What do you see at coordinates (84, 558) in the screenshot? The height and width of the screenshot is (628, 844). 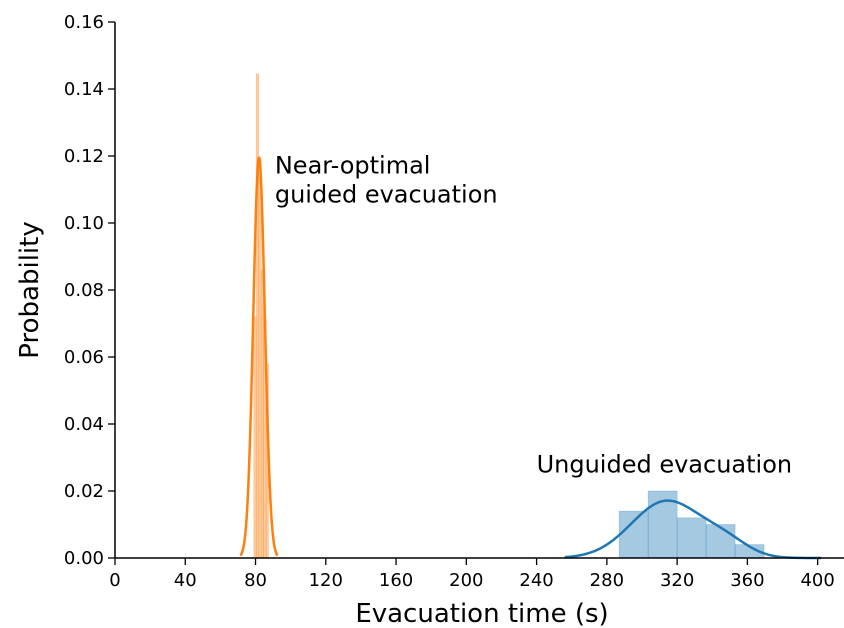 I see `y-tick-label: 0.00` at bounding box center [84, 558].